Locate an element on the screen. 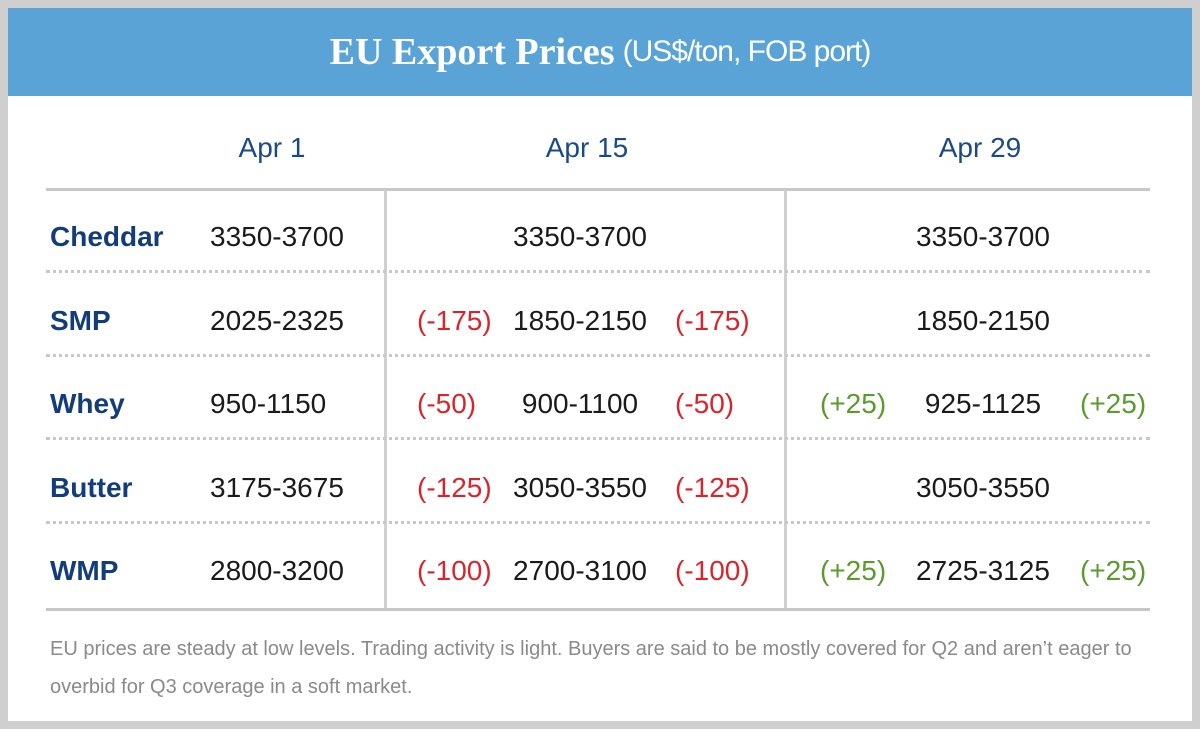 The image size is (1200, 729). product-label: Butter is located at coordinates (91, 487).